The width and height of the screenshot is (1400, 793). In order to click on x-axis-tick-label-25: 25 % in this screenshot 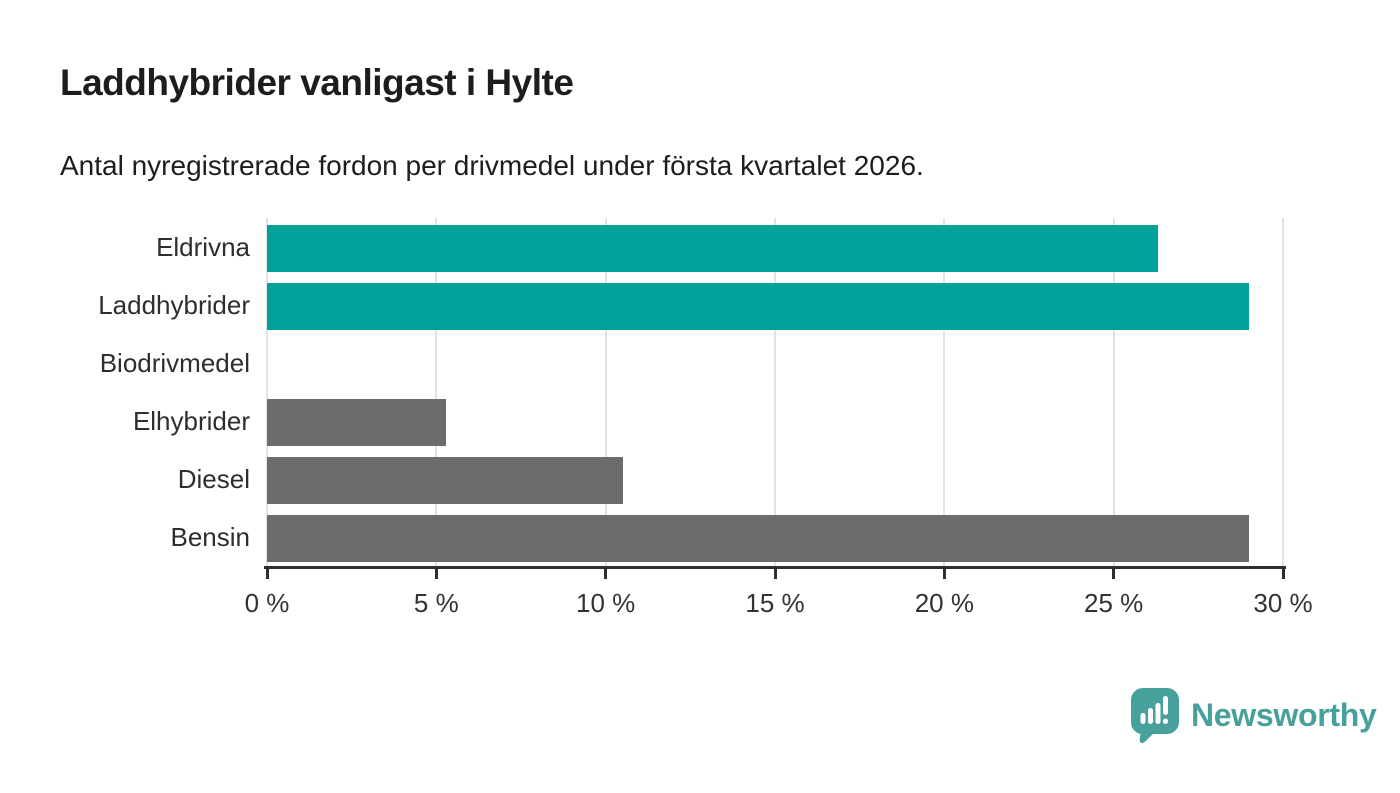, I will do `click(1114, 603)`.